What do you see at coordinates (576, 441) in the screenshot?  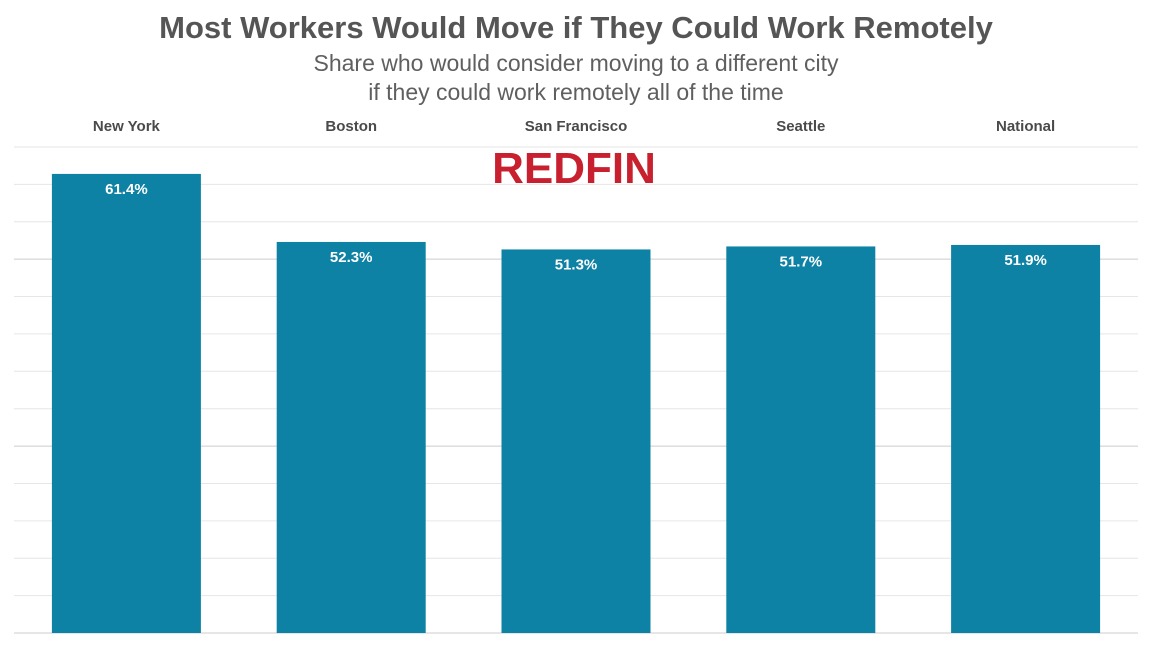 I see `bar-san-francisco` at bounding box center [576, 441].